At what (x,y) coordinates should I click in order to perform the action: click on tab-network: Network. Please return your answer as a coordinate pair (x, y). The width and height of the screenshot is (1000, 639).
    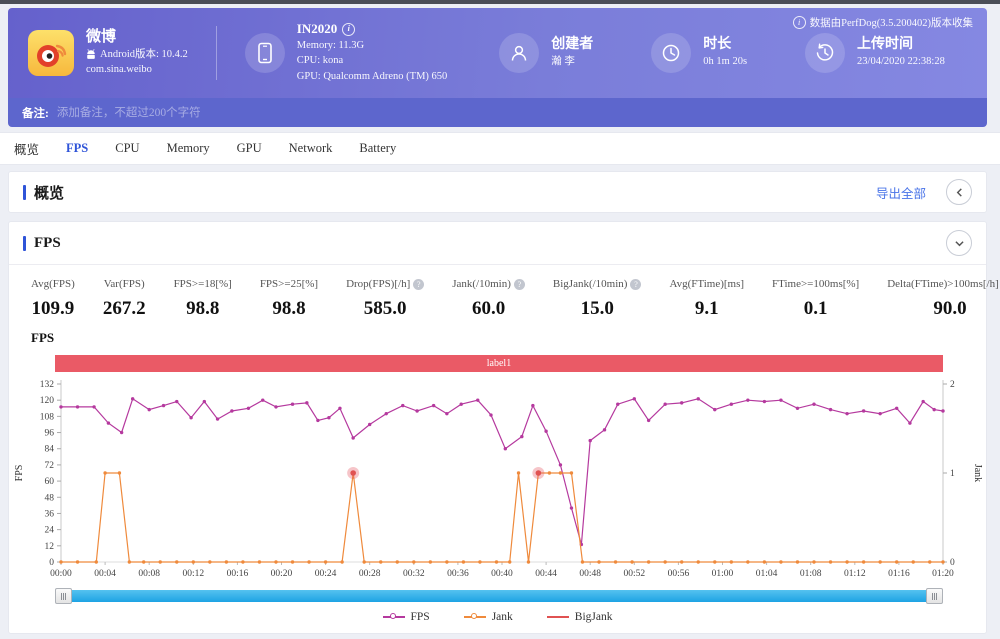
    Looking at the image, I should click on (310, 148).